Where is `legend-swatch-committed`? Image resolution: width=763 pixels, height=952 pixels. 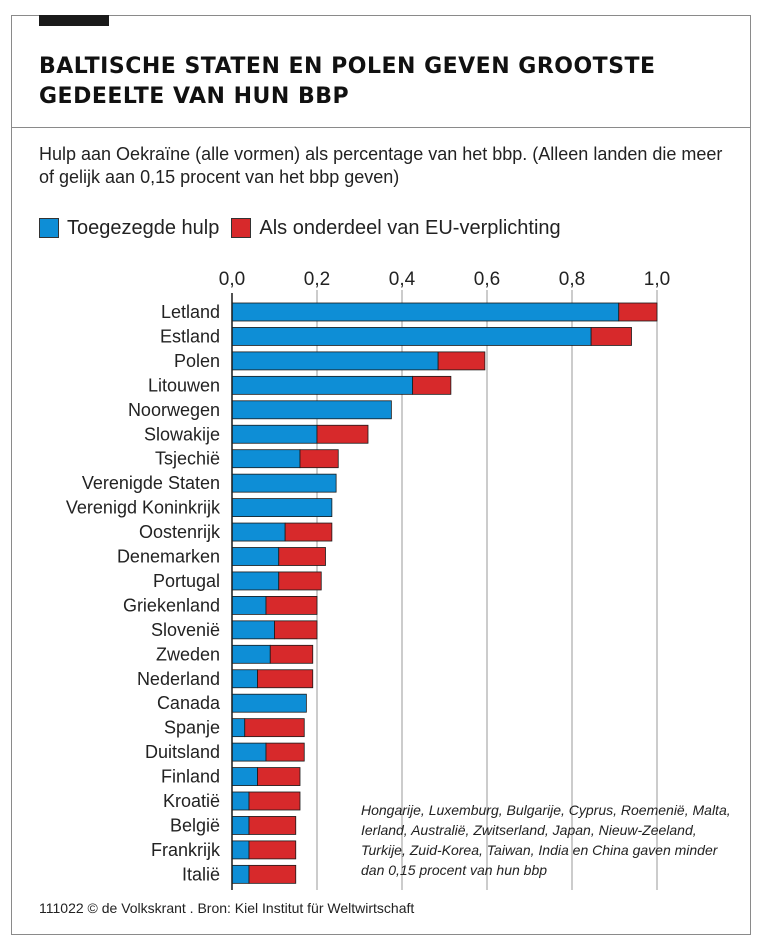
legend-swatch-committed is located at coordinates (49, 228).